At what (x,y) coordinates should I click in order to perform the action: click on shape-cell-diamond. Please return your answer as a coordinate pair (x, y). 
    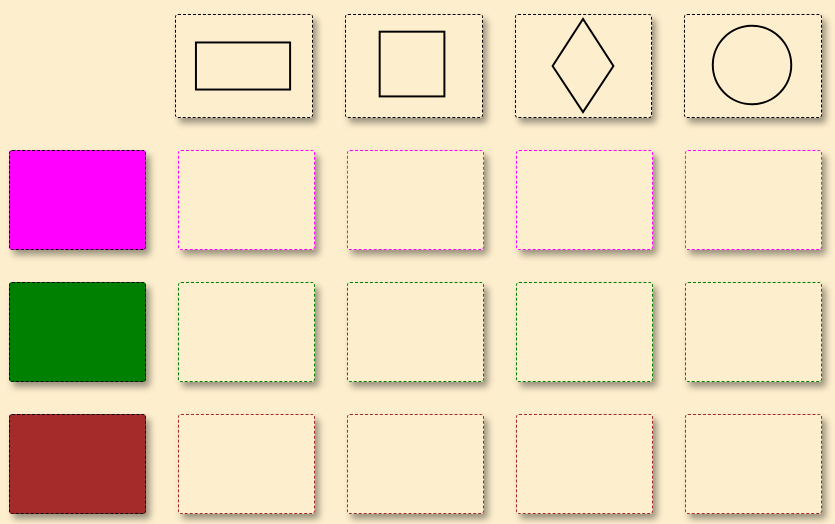
    Looking at the image, I should click on (583, 66).